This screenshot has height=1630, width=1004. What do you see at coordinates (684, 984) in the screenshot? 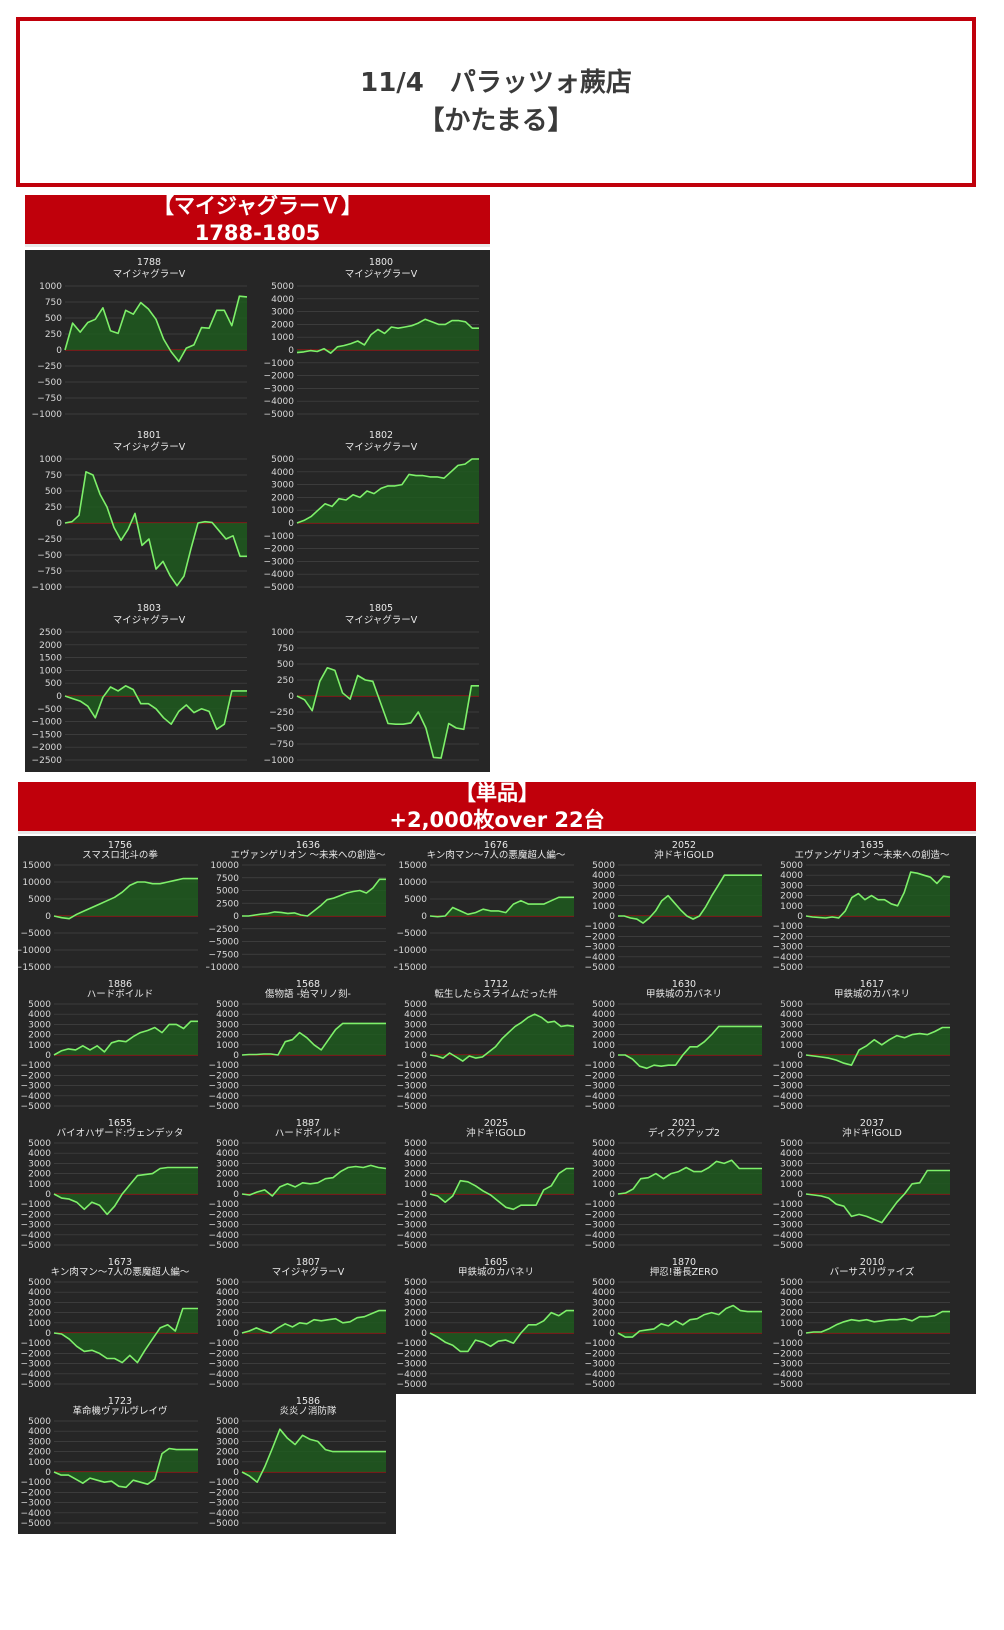
I see `chart-number: 1630` at bounding box center [684, 984].